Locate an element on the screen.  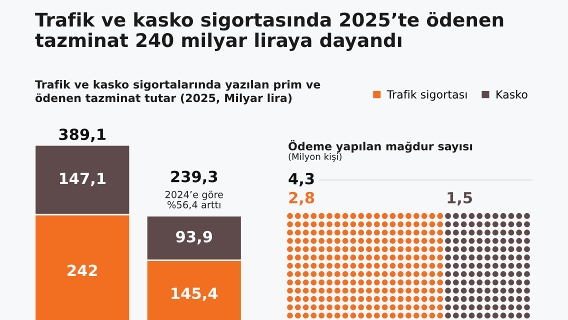
chart-title: Trafik ve kasko sigortasında 2025’te ödenen tazminat 240 milyar liraya dayandı is located at coordinates (269, 31).